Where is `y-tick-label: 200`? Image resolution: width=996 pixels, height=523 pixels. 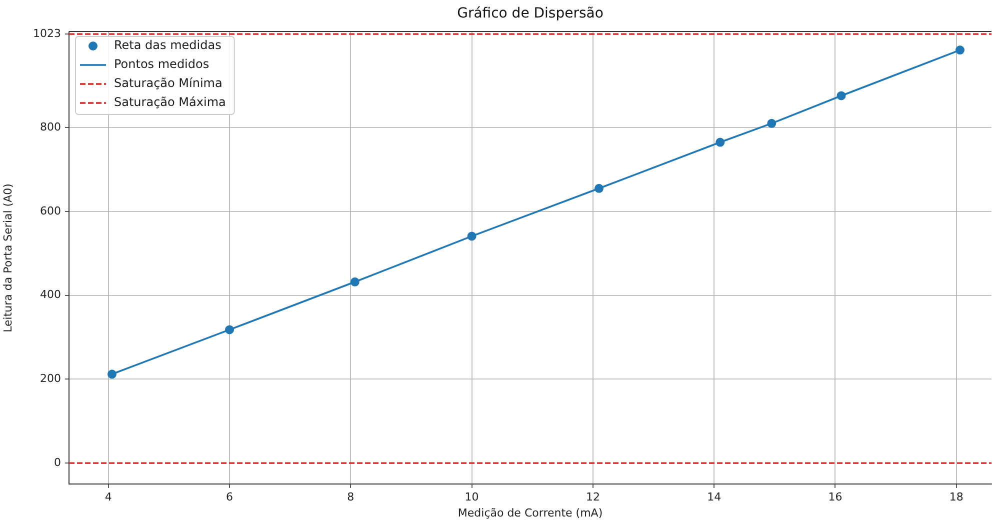
y-tick-label: 200 is located at coordinates (50, 379).